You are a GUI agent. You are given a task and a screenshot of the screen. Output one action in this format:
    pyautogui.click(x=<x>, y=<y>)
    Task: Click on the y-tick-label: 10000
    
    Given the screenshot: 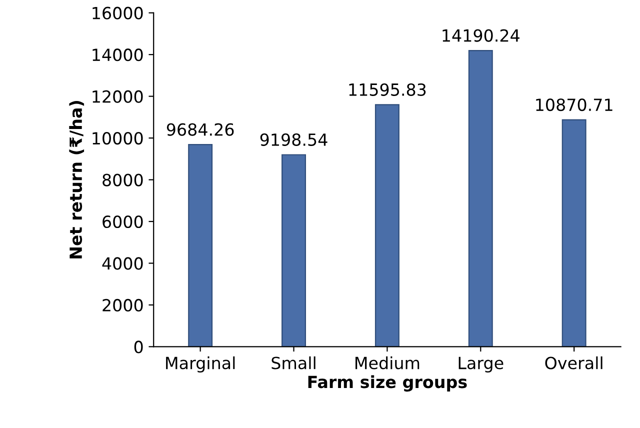 What is the action you would take?
    pyautogui.click(x=117, y=138)
    